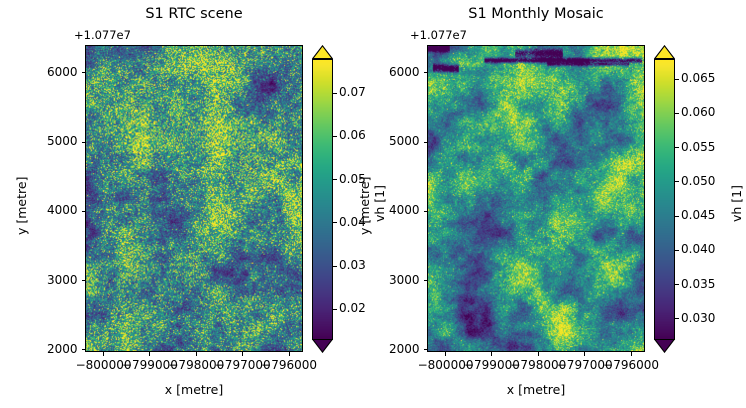 The width and height of the screenshot is (746, 408). I want to click on colorbar-tick-label: 0.035, so click(698, 283).